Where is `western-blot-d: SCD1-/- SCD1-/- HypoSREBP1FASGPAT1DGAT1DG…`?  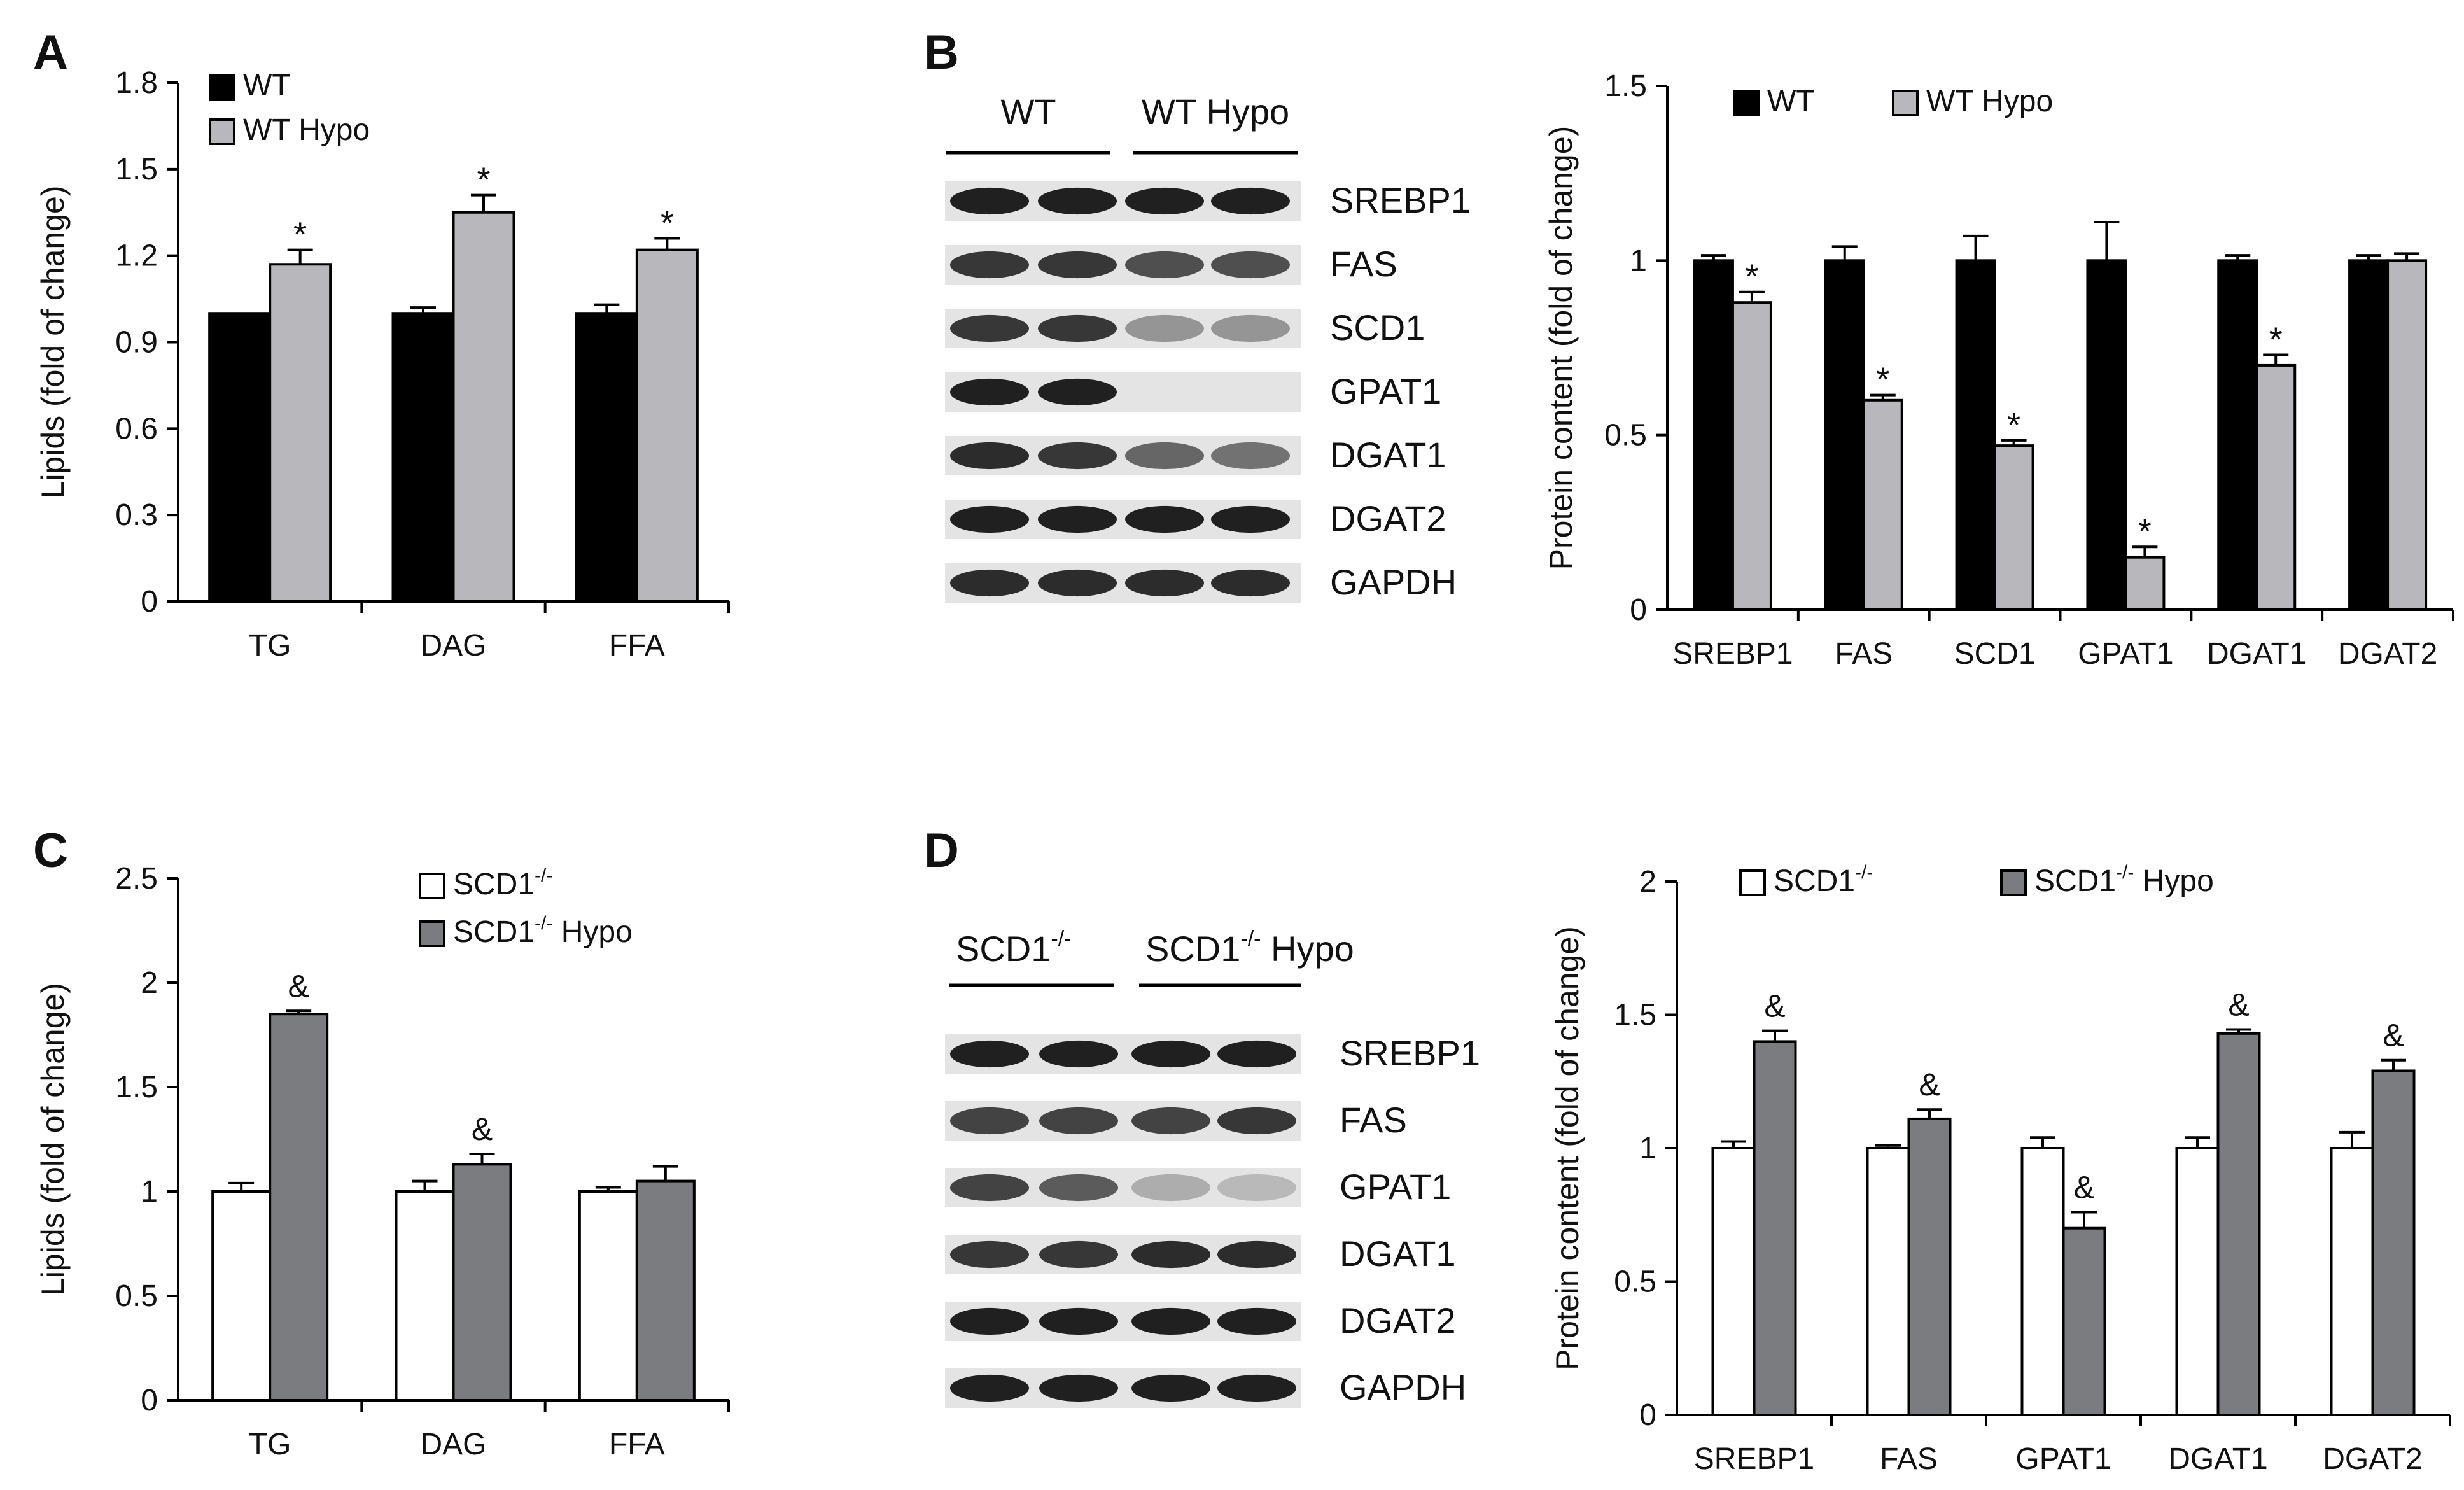 western-blot-d: SCD1-/- SCD1-/- HypoSREBP1FASGPAT1DGAT1DG… is located at coordinates (1212, 1167).